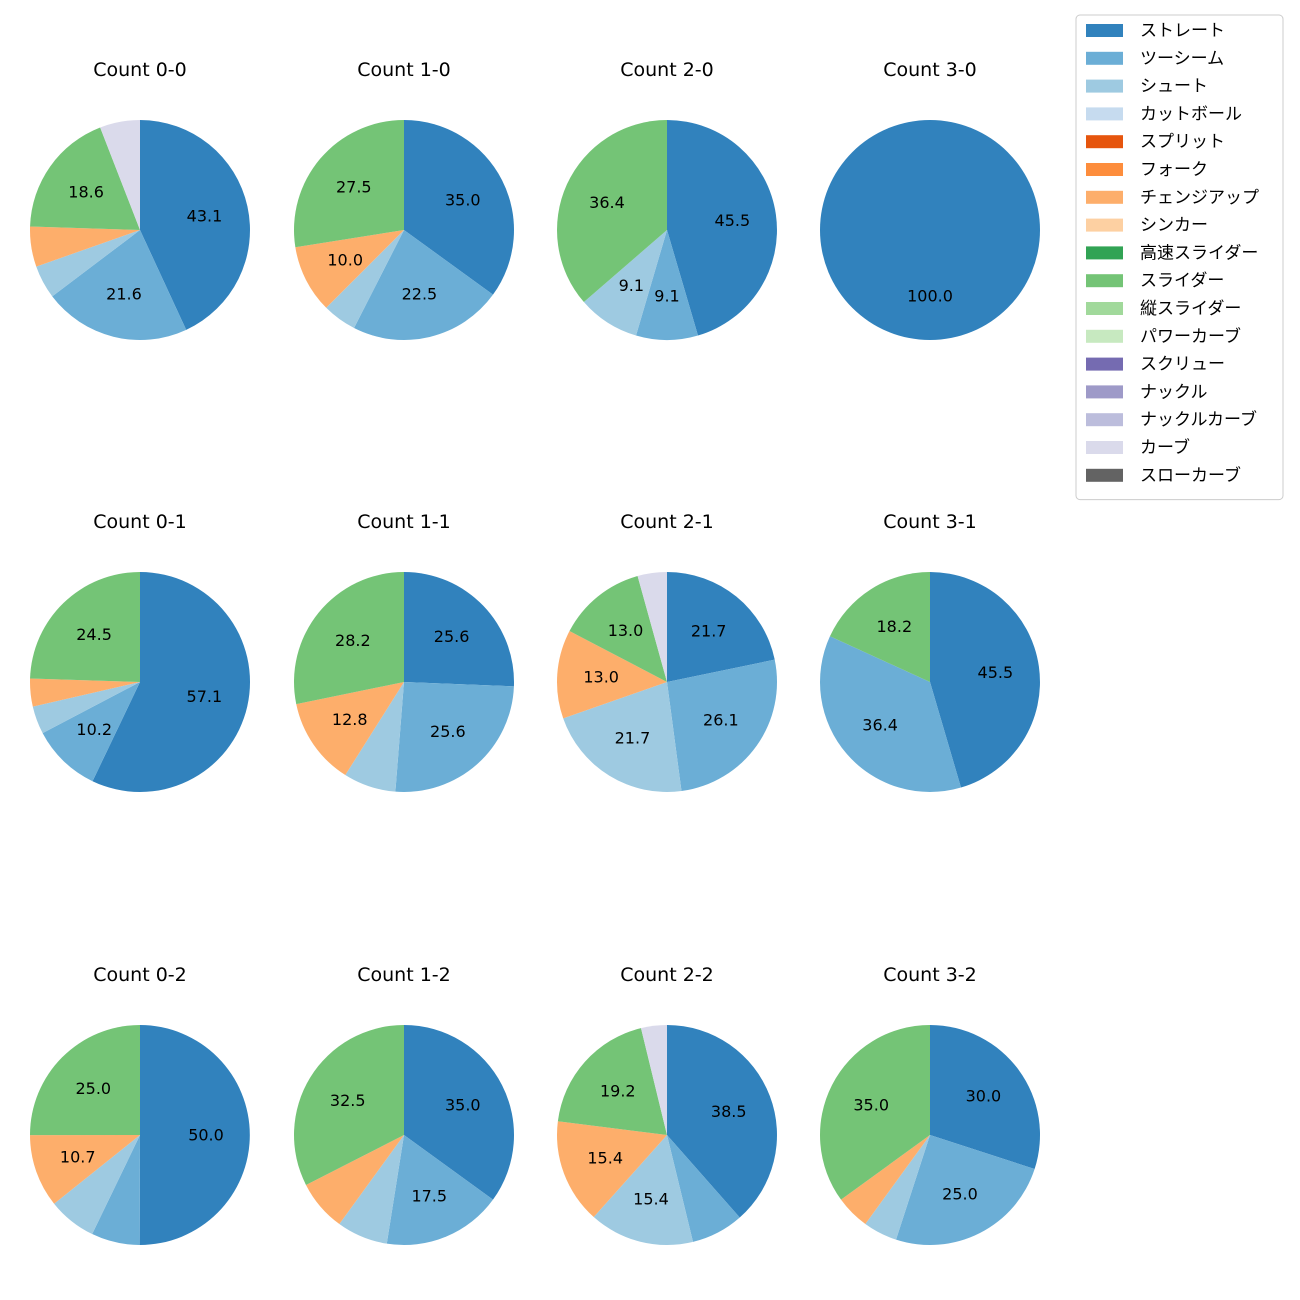  Describe the element at coordinates (1199, 198) in the screenshot. I see `legend-label: チェンジアップ` at that location.